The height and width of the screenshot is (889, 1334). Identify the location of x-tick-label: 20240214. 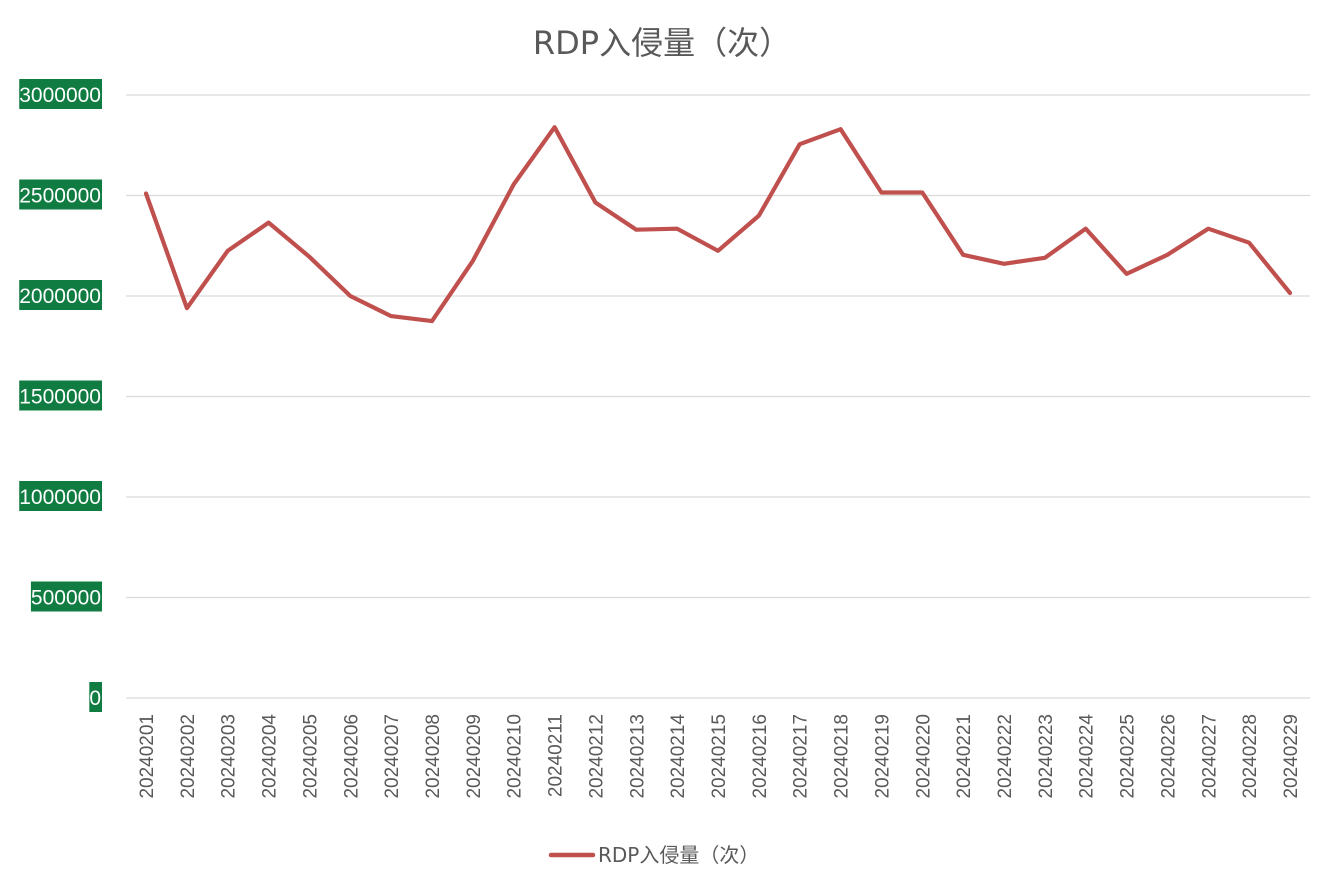
(678, 756).